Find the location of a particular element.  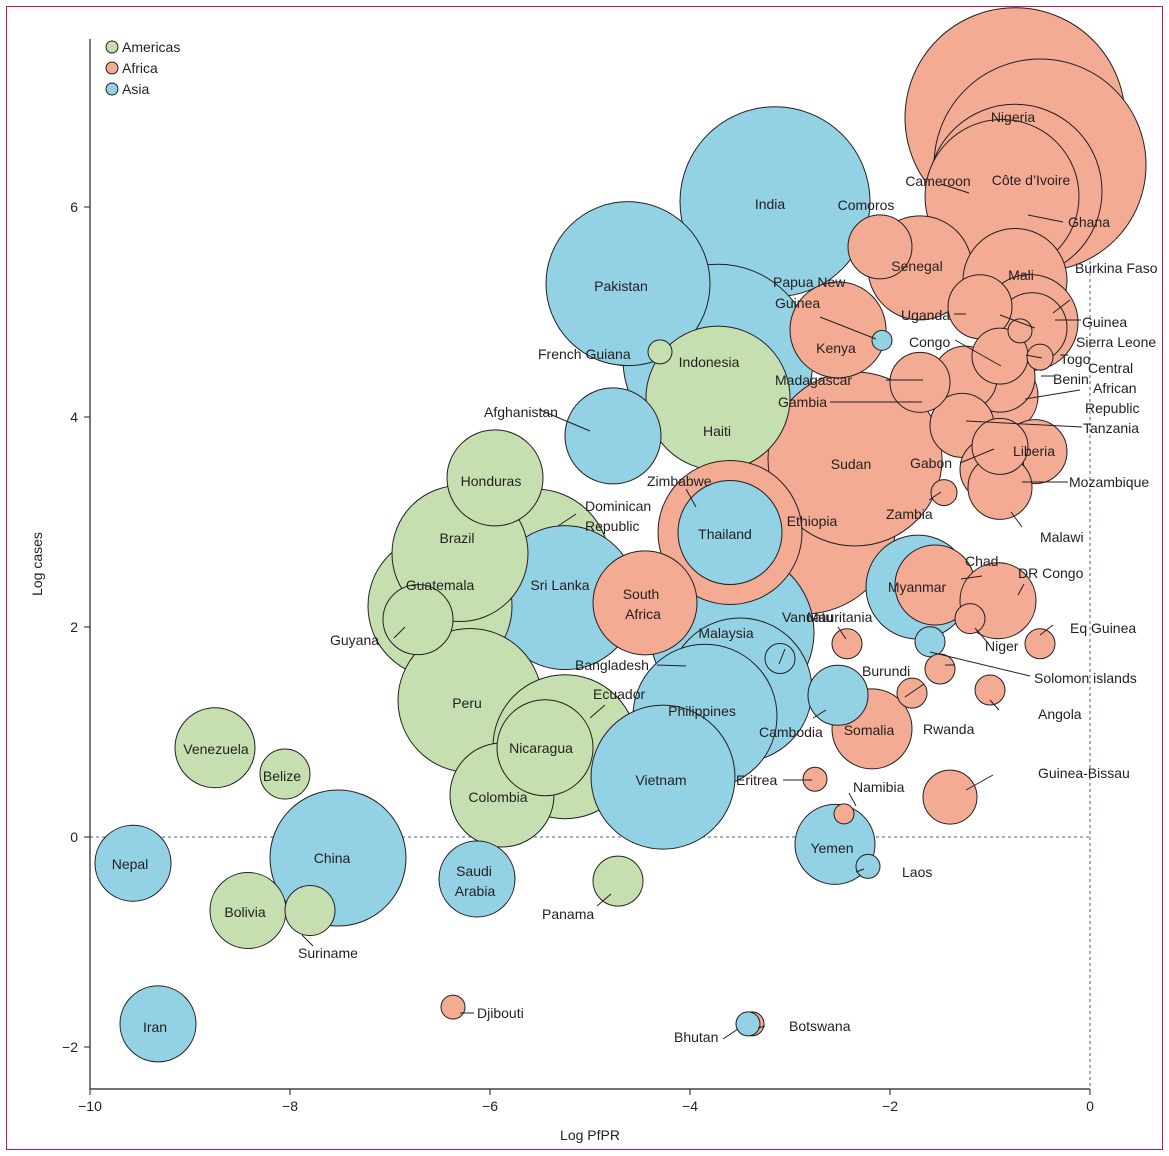

label-congo: Congo is located at coordinates (929, 342).